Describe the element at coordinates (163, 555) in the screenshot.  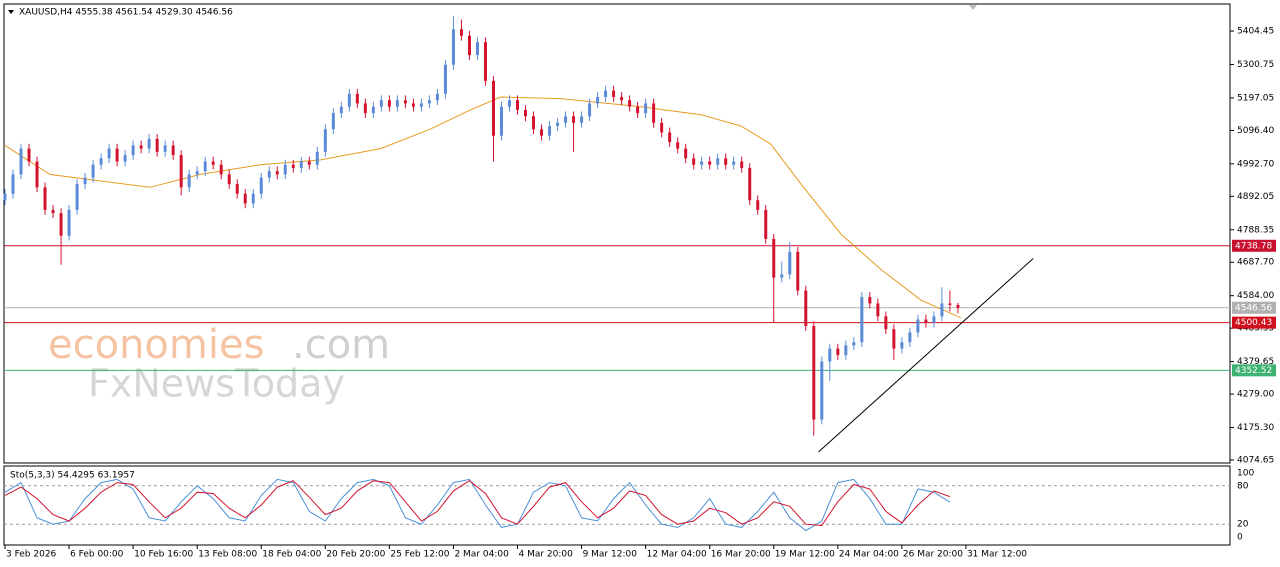
I see `x-tick-label: 10 Feb 16:00` at that location.